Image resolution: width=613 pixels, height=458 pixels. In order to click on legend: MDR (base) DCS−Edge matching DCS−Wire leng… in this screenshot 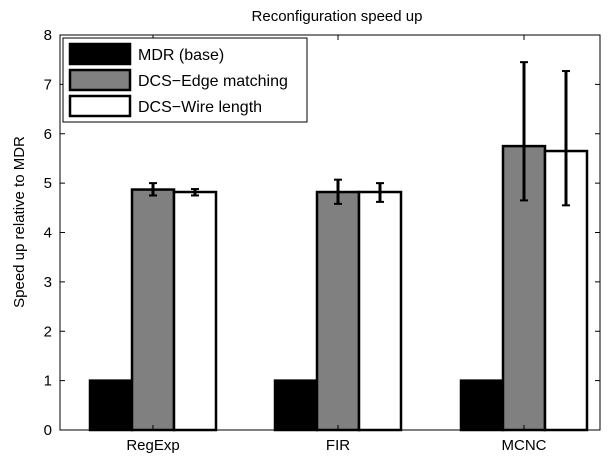, I will do `click(185, 80)`.